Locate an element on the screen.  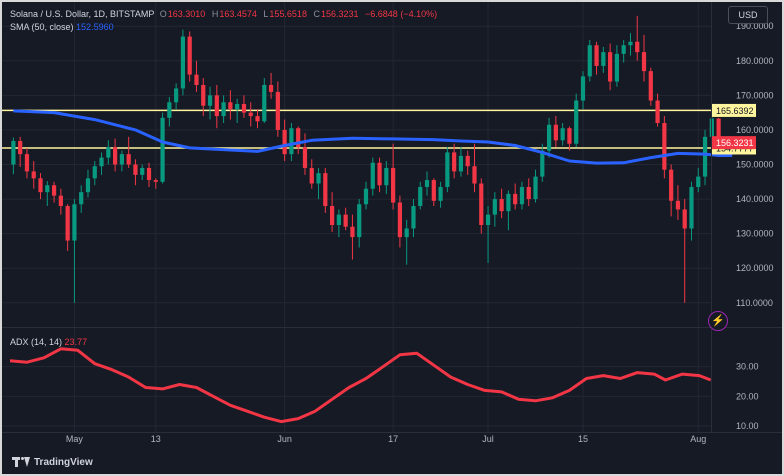
currency-button: USD is located at coordinates (748, 15).